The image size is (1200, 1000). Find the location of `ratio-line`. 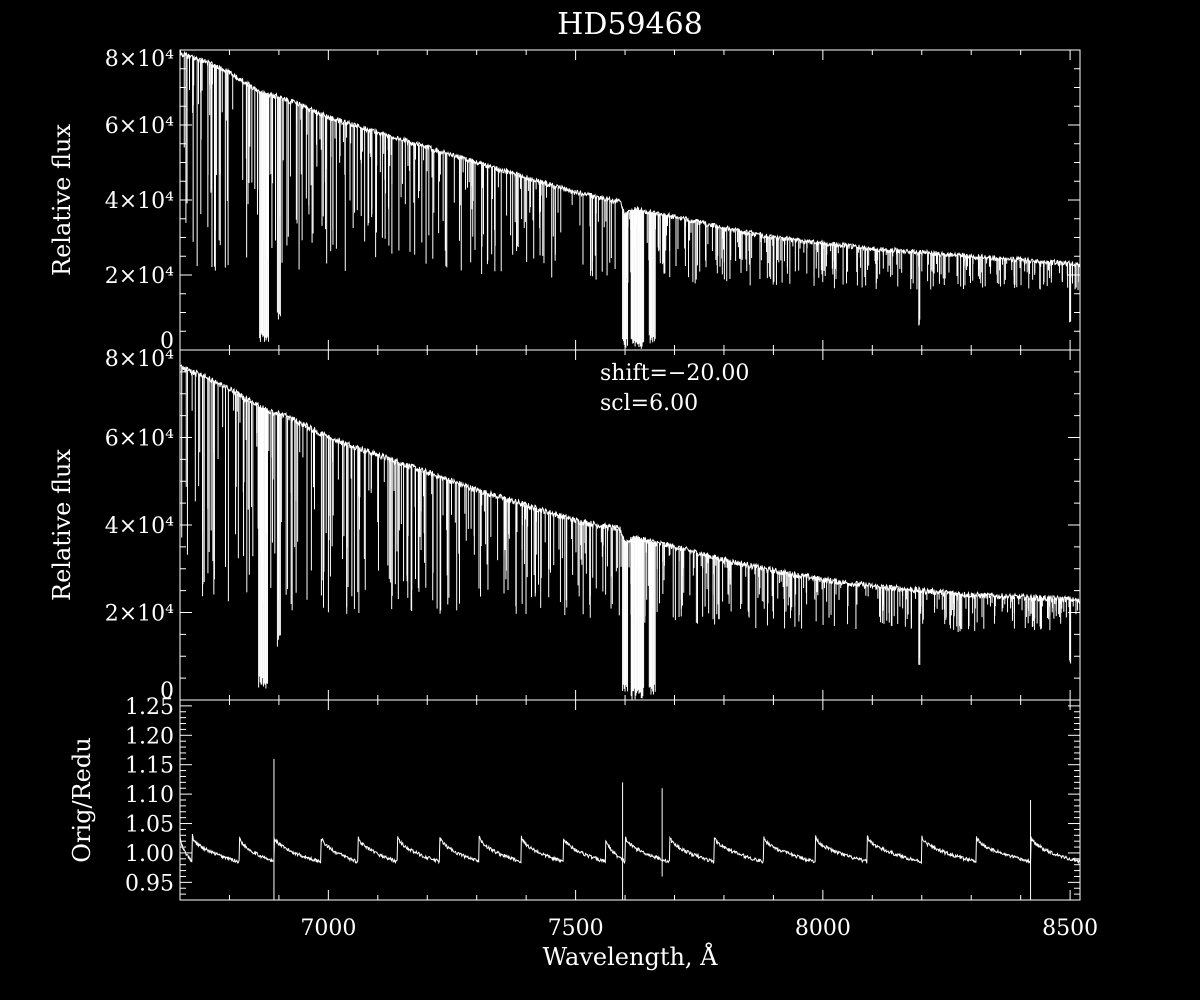

ratio-line is located at coordinates (630, 849).